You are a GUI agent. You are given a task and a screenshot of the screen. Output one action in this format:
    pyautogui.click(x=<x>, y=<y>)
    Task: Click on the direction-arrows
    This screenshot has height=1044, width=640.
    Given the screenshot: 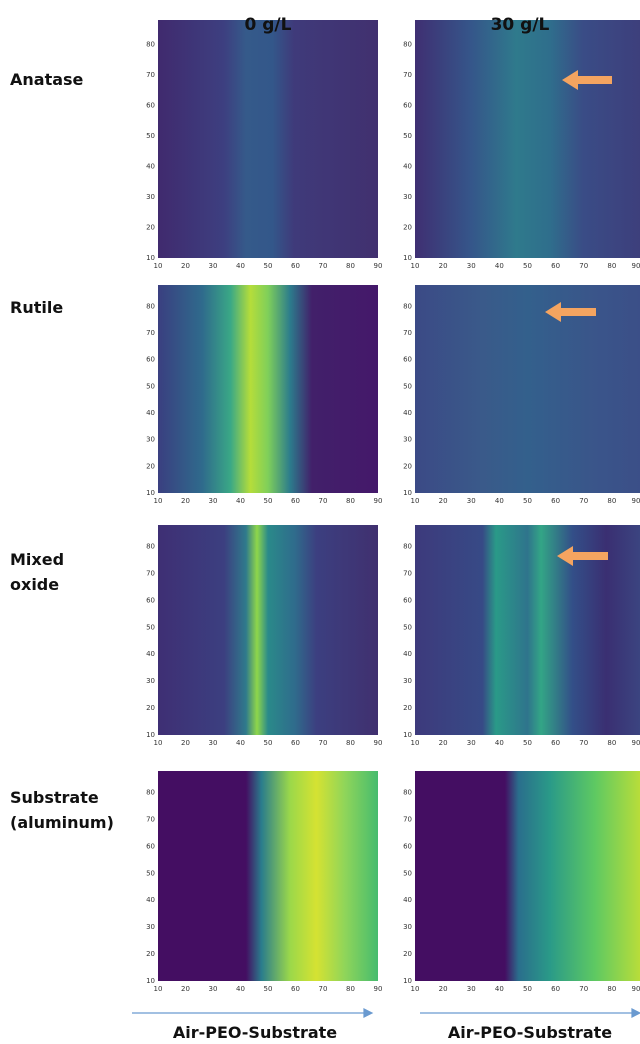 What is the action you would take?
    pyautogui.click(x=386, y=1013)
    